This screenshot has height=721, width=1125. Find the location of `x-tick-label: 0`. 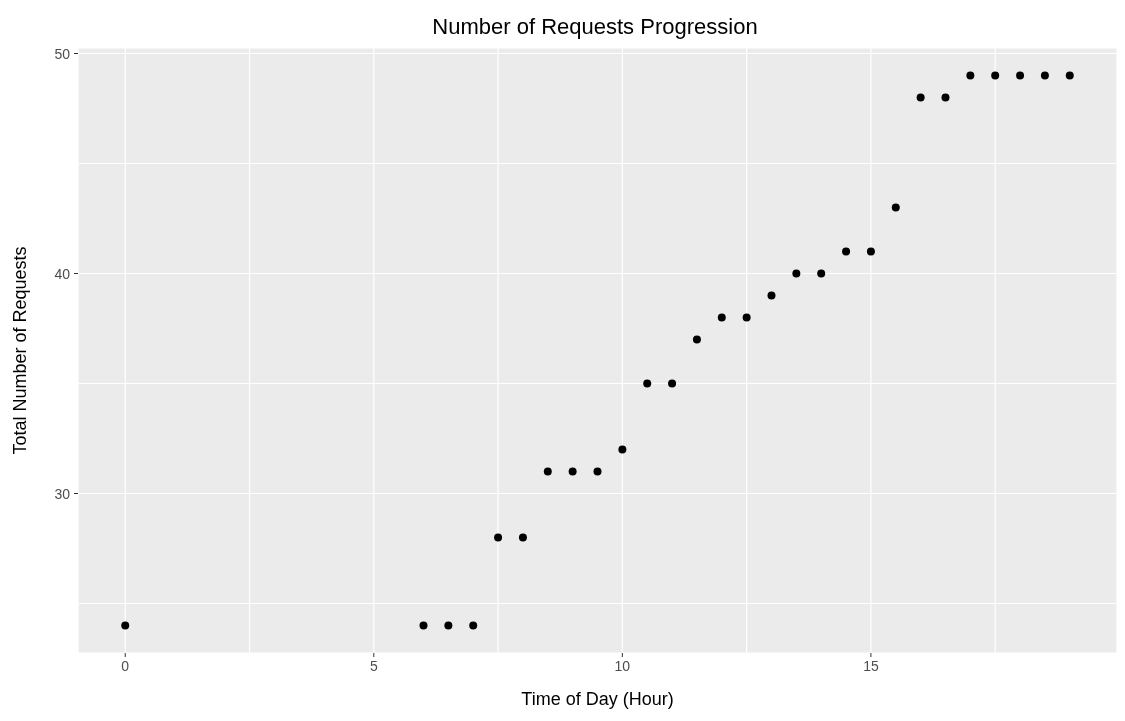

x-tick-label: 0 is located at coordinates (125, 666).